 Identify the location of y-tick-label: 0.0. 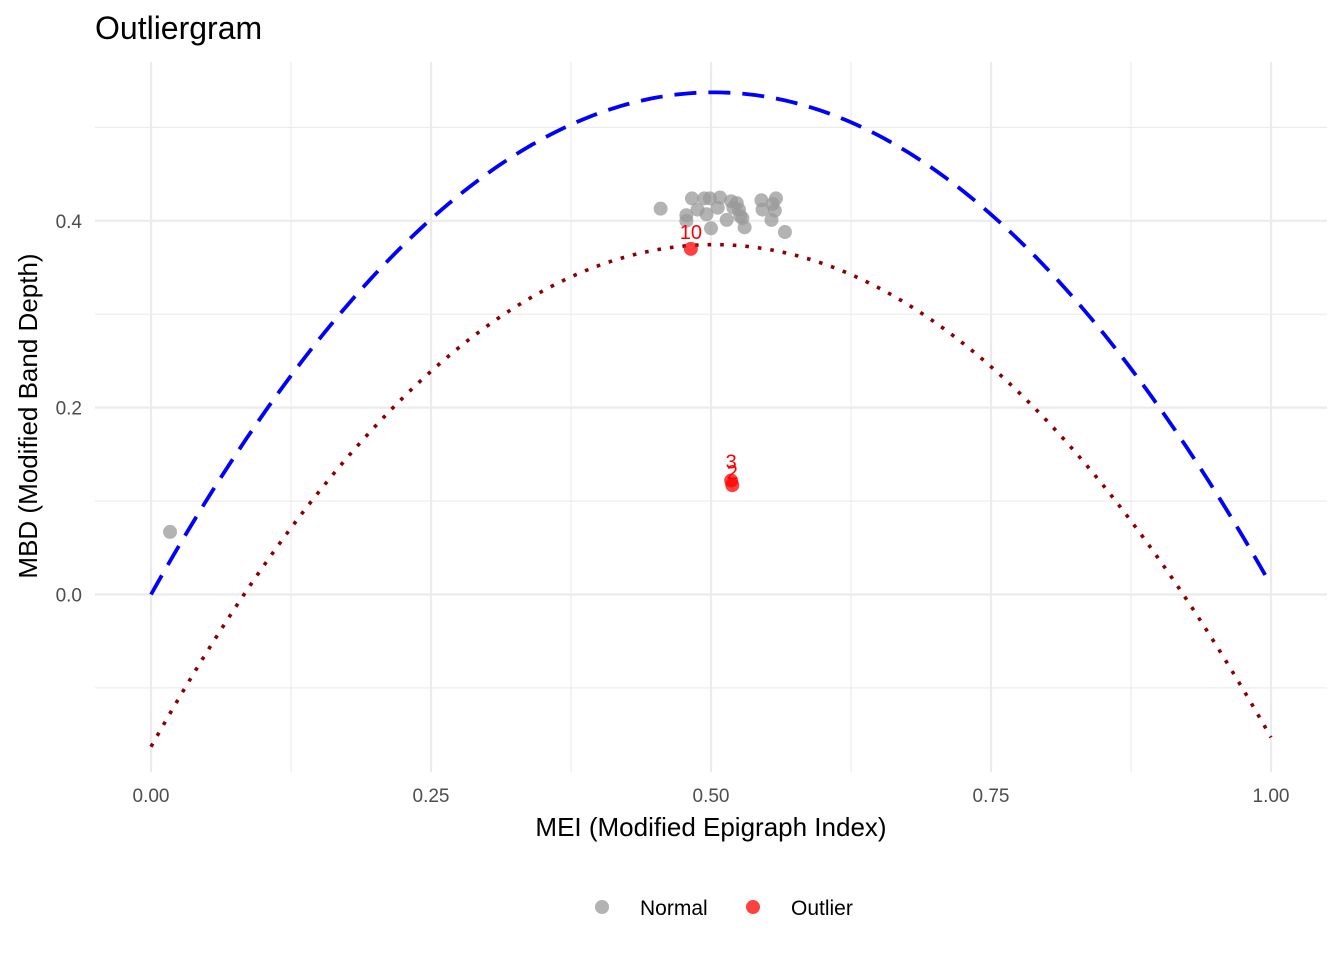
(69, 596).